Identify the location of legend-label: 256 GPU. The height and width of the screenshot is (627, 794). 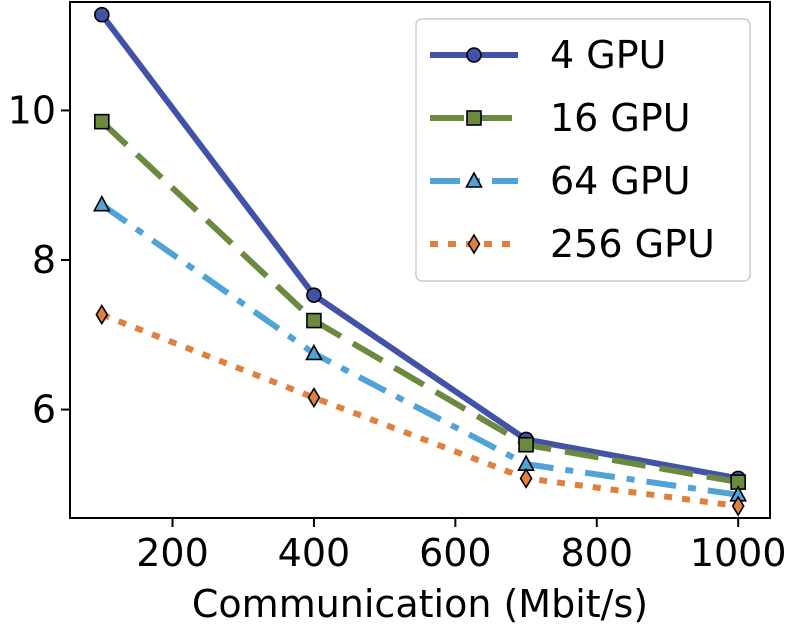
(632, 244).